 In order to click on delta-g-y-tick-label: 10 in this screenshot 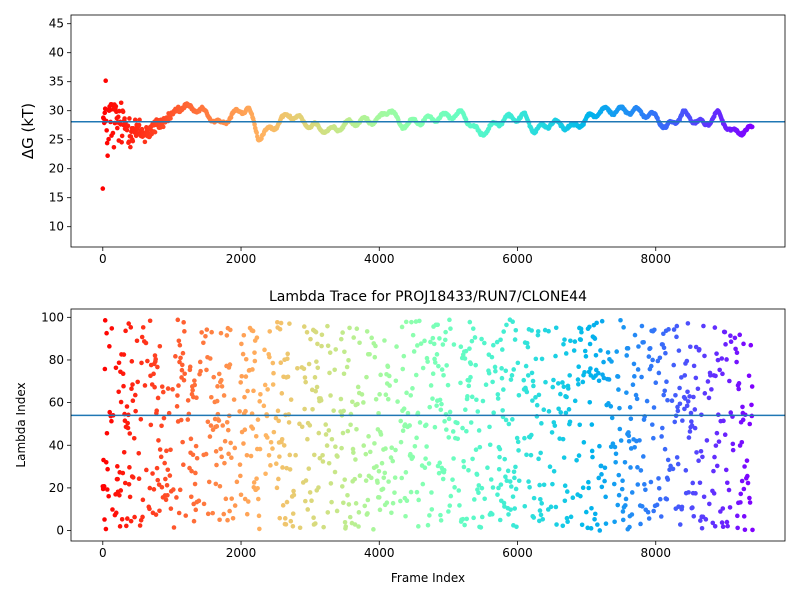, I will do `click(56, 227)`.